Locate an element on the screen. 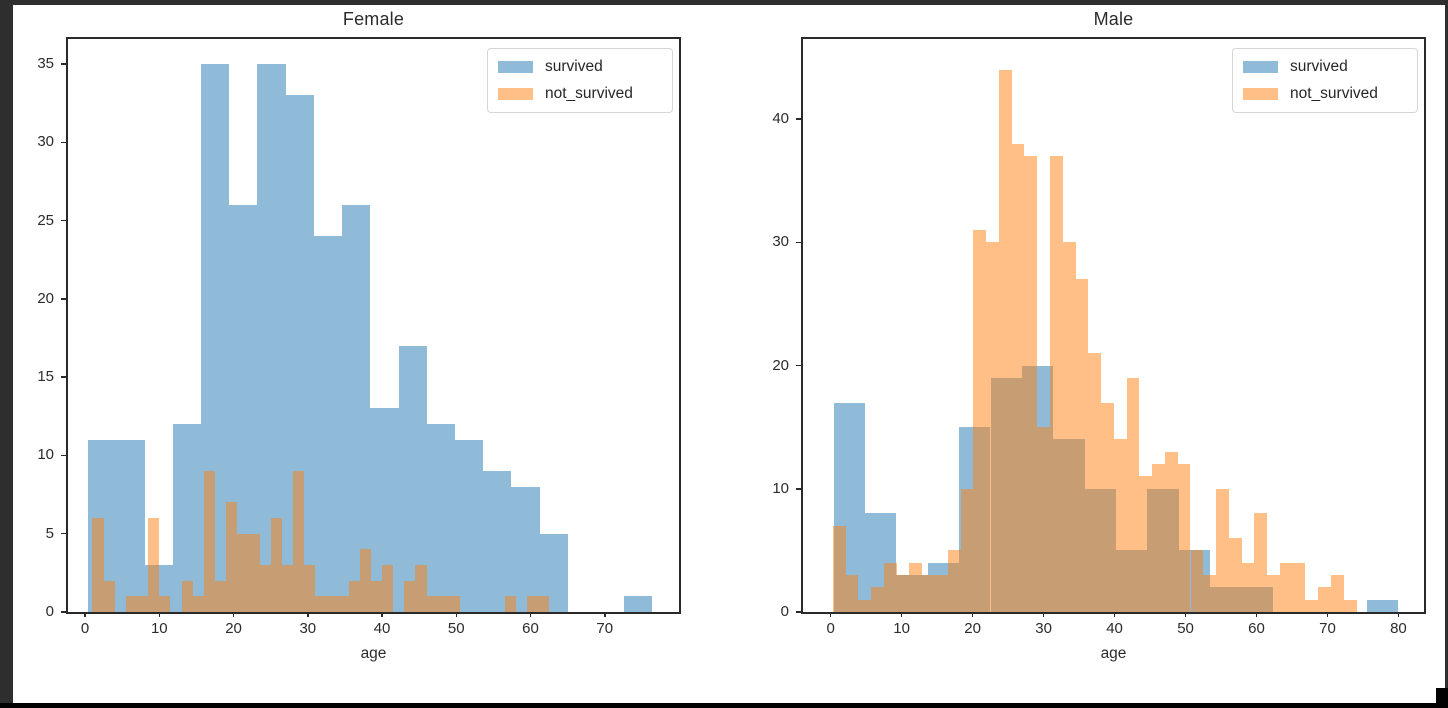 The image size is (1448, 708). x-axis-label-female: age is located at coordinates (373, 653).